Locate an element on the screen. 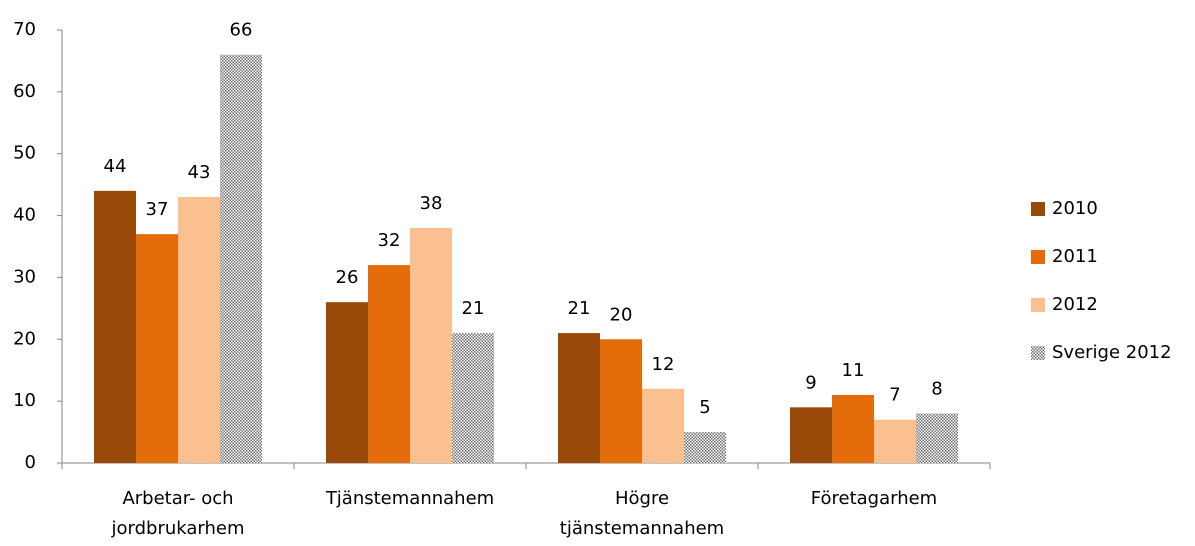 The height and width of the screenshot is (546, 1195). data-label: 5 is located at coordinates (704, 407).